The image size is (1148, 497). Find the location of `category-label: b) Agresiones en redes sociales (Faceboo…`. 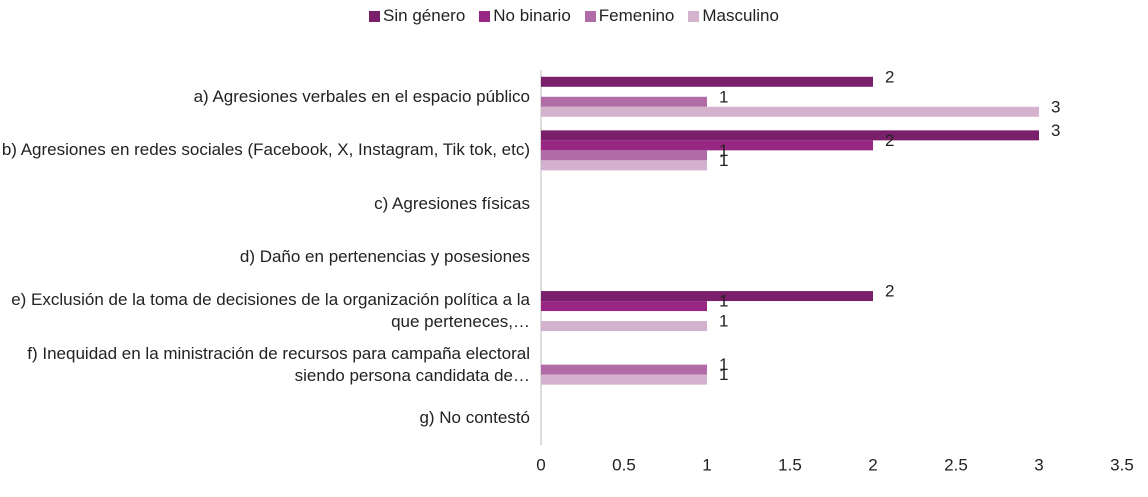

category-label: b) Agresiones en redes sociales (Faceboo… is located at coordinates (265, 150).